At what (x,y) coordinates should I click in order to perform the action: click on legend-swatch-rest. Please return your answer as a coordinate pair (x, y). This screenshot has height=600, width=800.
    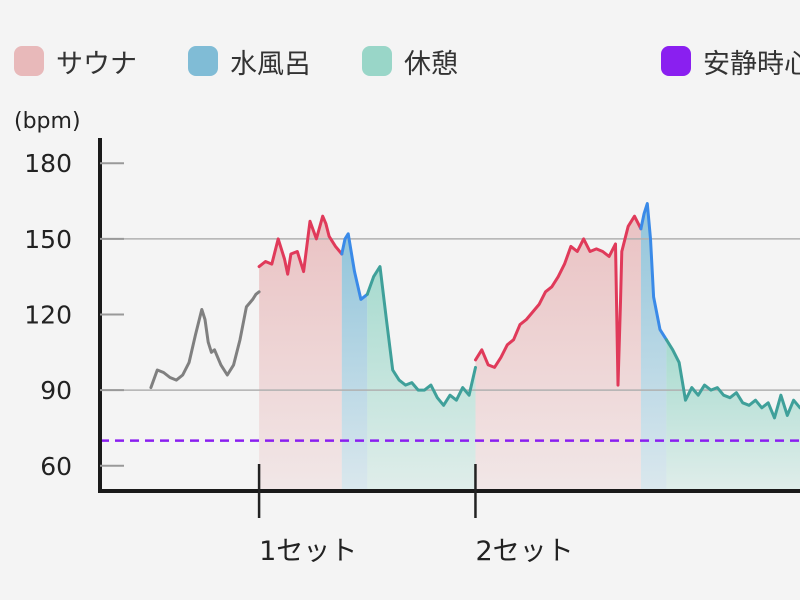
    Looking at the image, I should click on (377, 61).